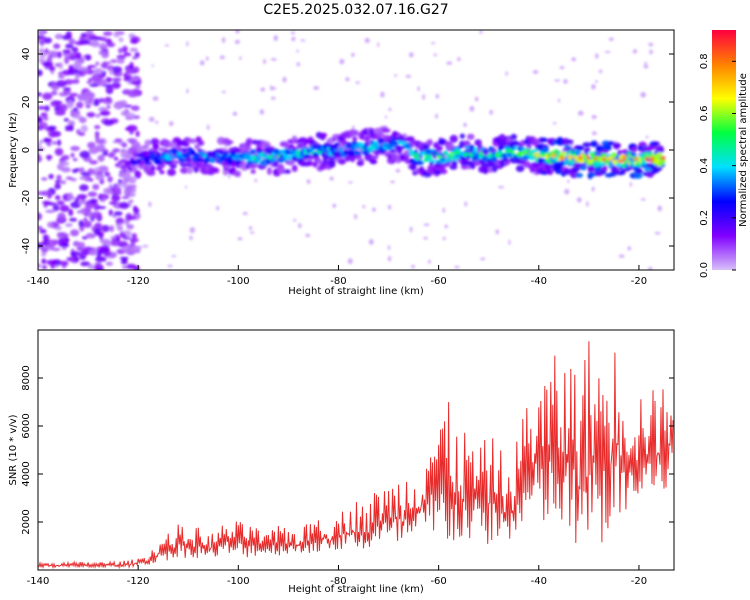  What do you see at coordinates (704, 114) in the screenshot?
I see `colorbar-tick-label: 0.6` at bounding box center [704, 114].